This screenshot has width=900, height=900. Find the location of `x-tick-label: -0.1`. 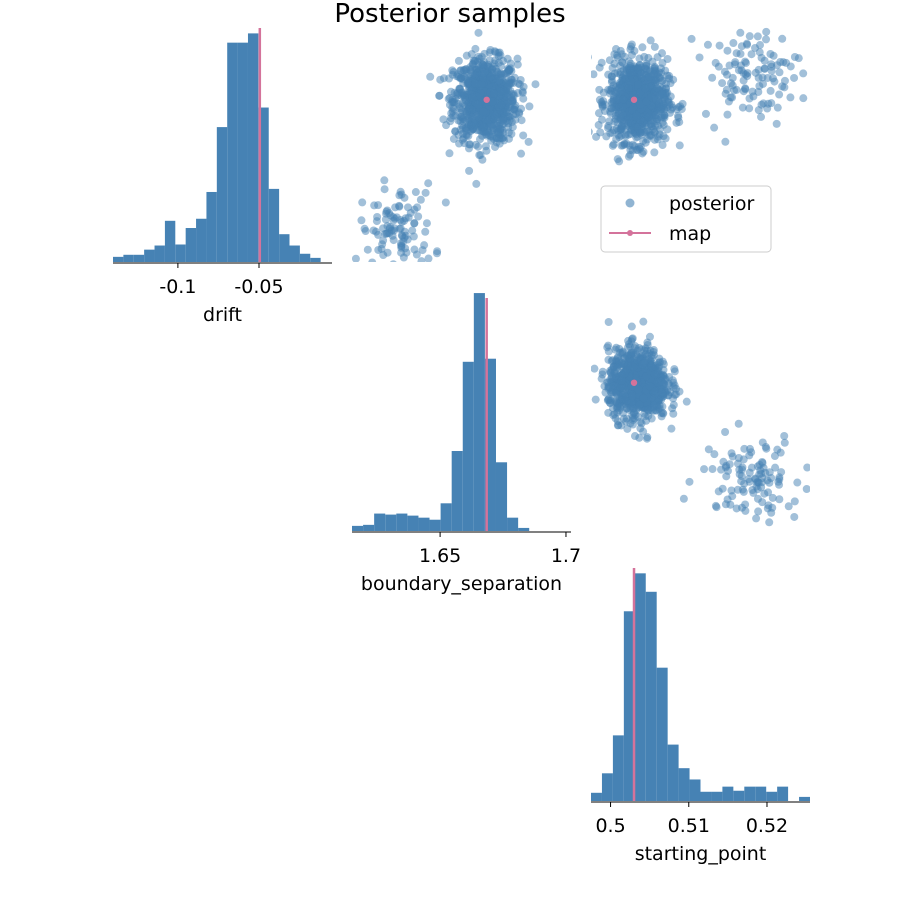

x-tick-label: -0.1 is located at coordinates (177, 287).